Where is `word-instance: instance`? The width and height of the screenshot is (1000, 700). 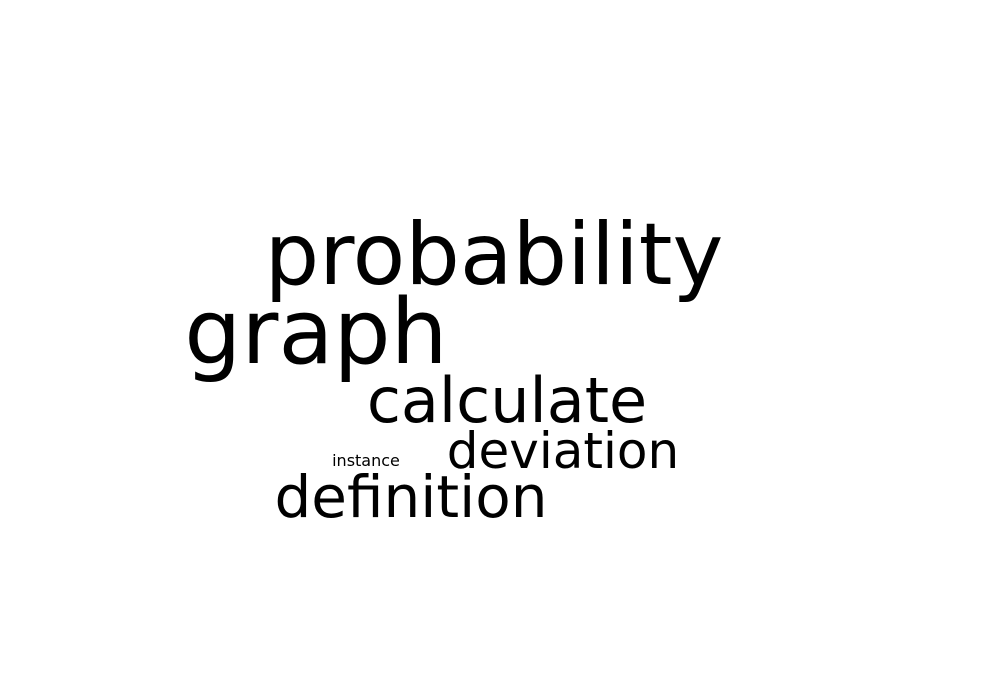 word-instance: instance is located at coordinates (366, 460).